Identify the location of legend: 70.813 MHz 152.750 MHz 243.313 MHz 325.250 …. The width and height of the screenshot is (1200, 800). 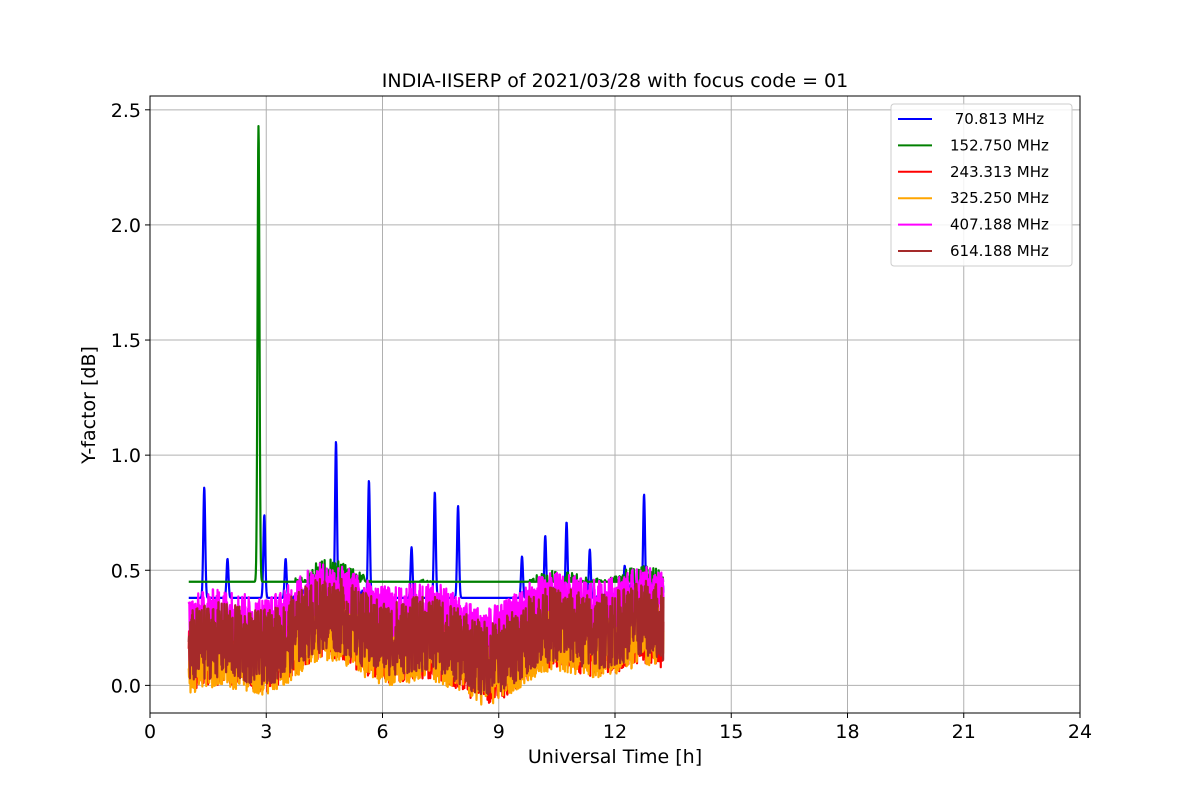
(981, 185).